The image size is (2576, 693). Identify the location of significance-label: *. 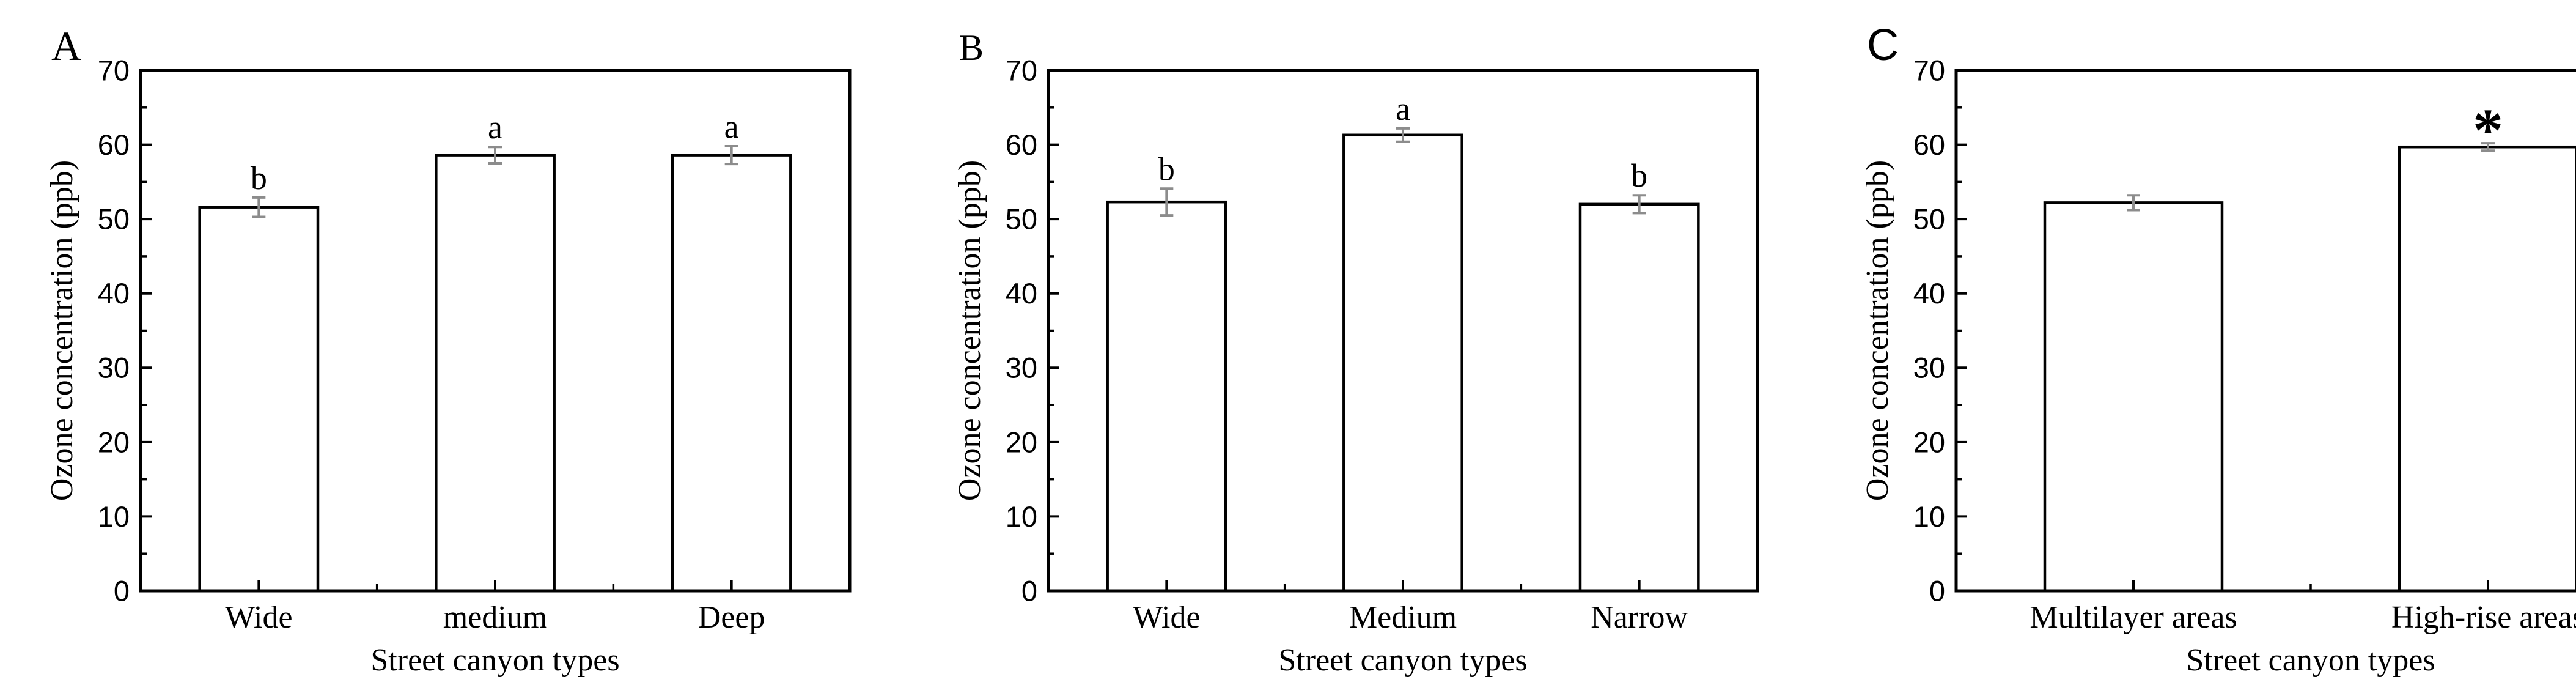
(2488, 130).